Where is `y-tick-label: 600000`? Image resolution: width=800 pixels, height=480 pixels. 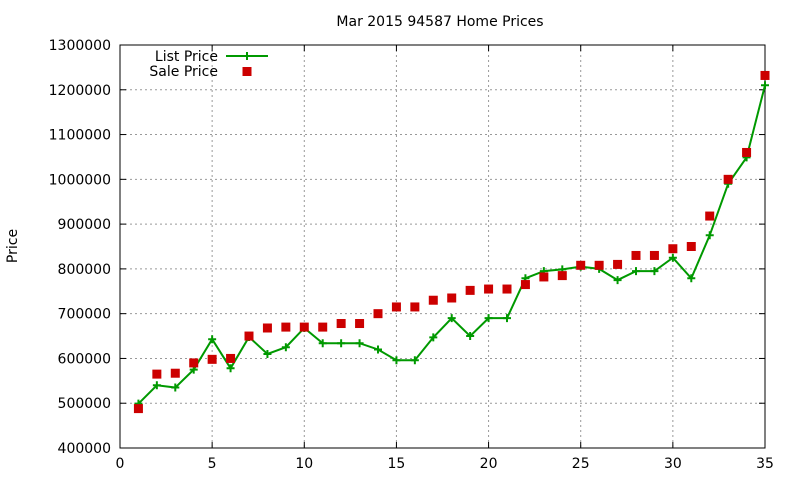
y-tick-label: 600000 is located at coordinates (84, 359).